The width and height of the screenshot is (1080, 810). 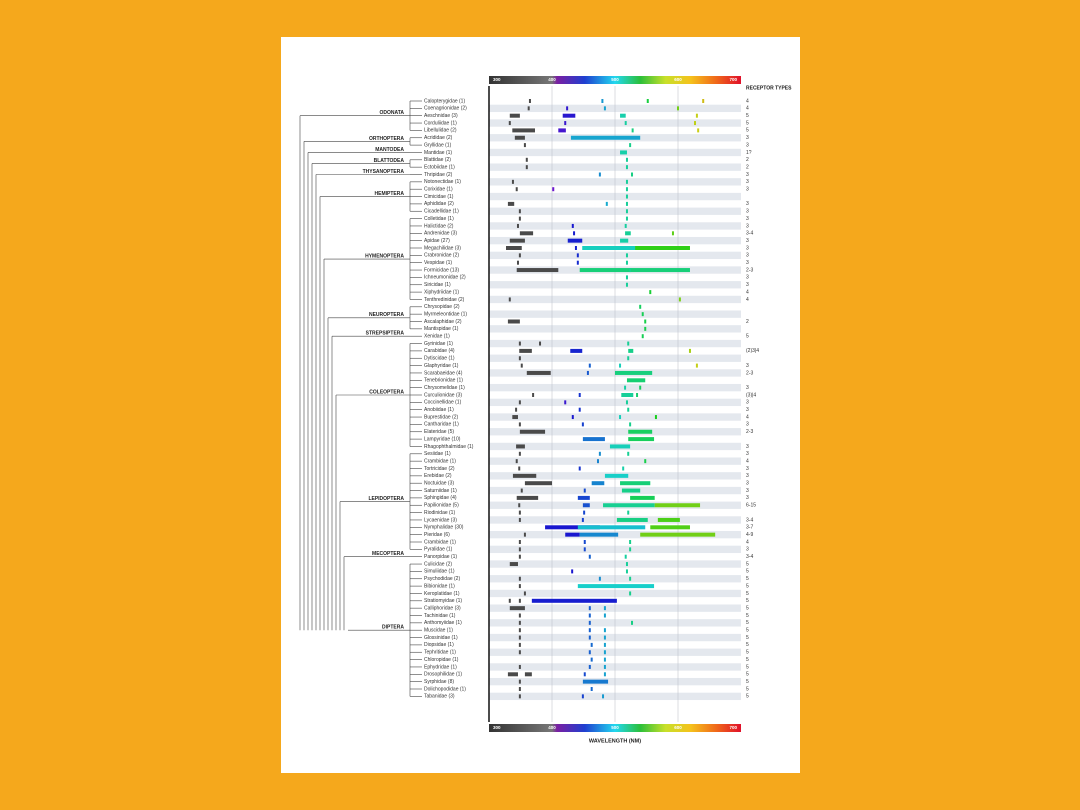 I want to click on receptor-count: 1?, so click(x=749, y=153).